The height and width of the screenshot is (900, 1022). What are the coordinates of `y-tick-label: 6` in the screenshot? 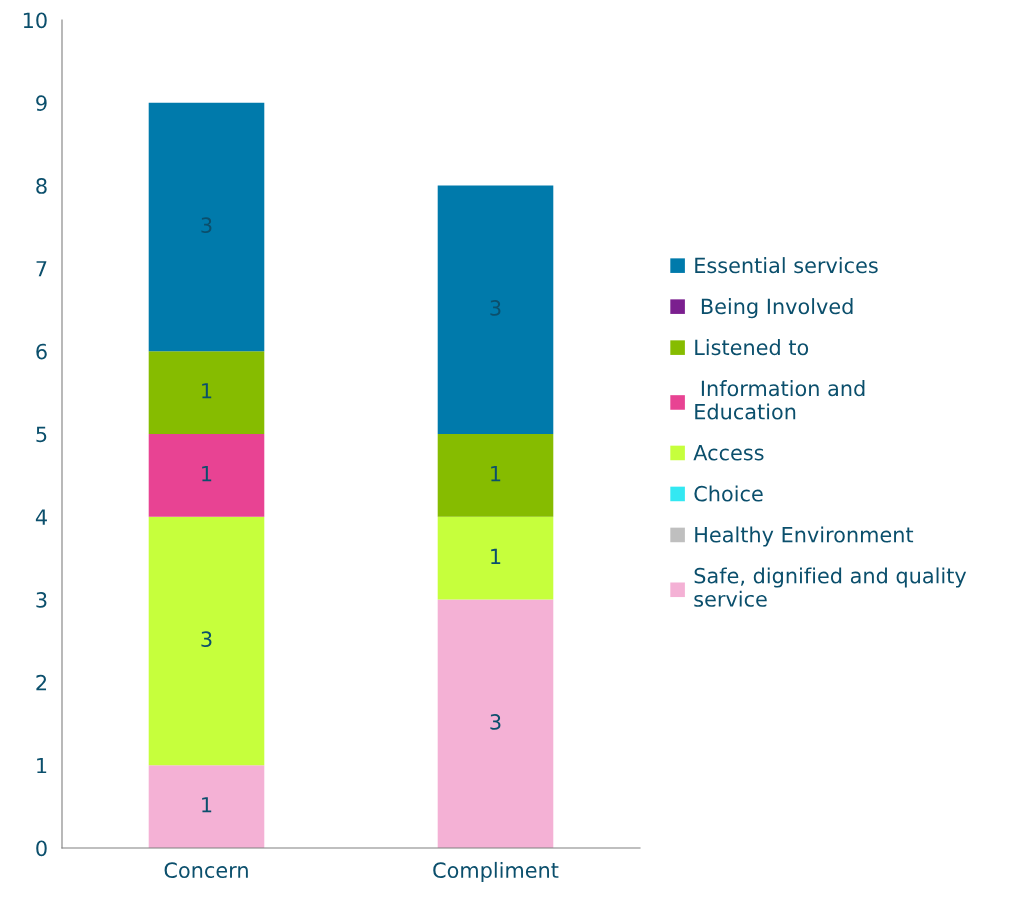 It's located at (41, 351).